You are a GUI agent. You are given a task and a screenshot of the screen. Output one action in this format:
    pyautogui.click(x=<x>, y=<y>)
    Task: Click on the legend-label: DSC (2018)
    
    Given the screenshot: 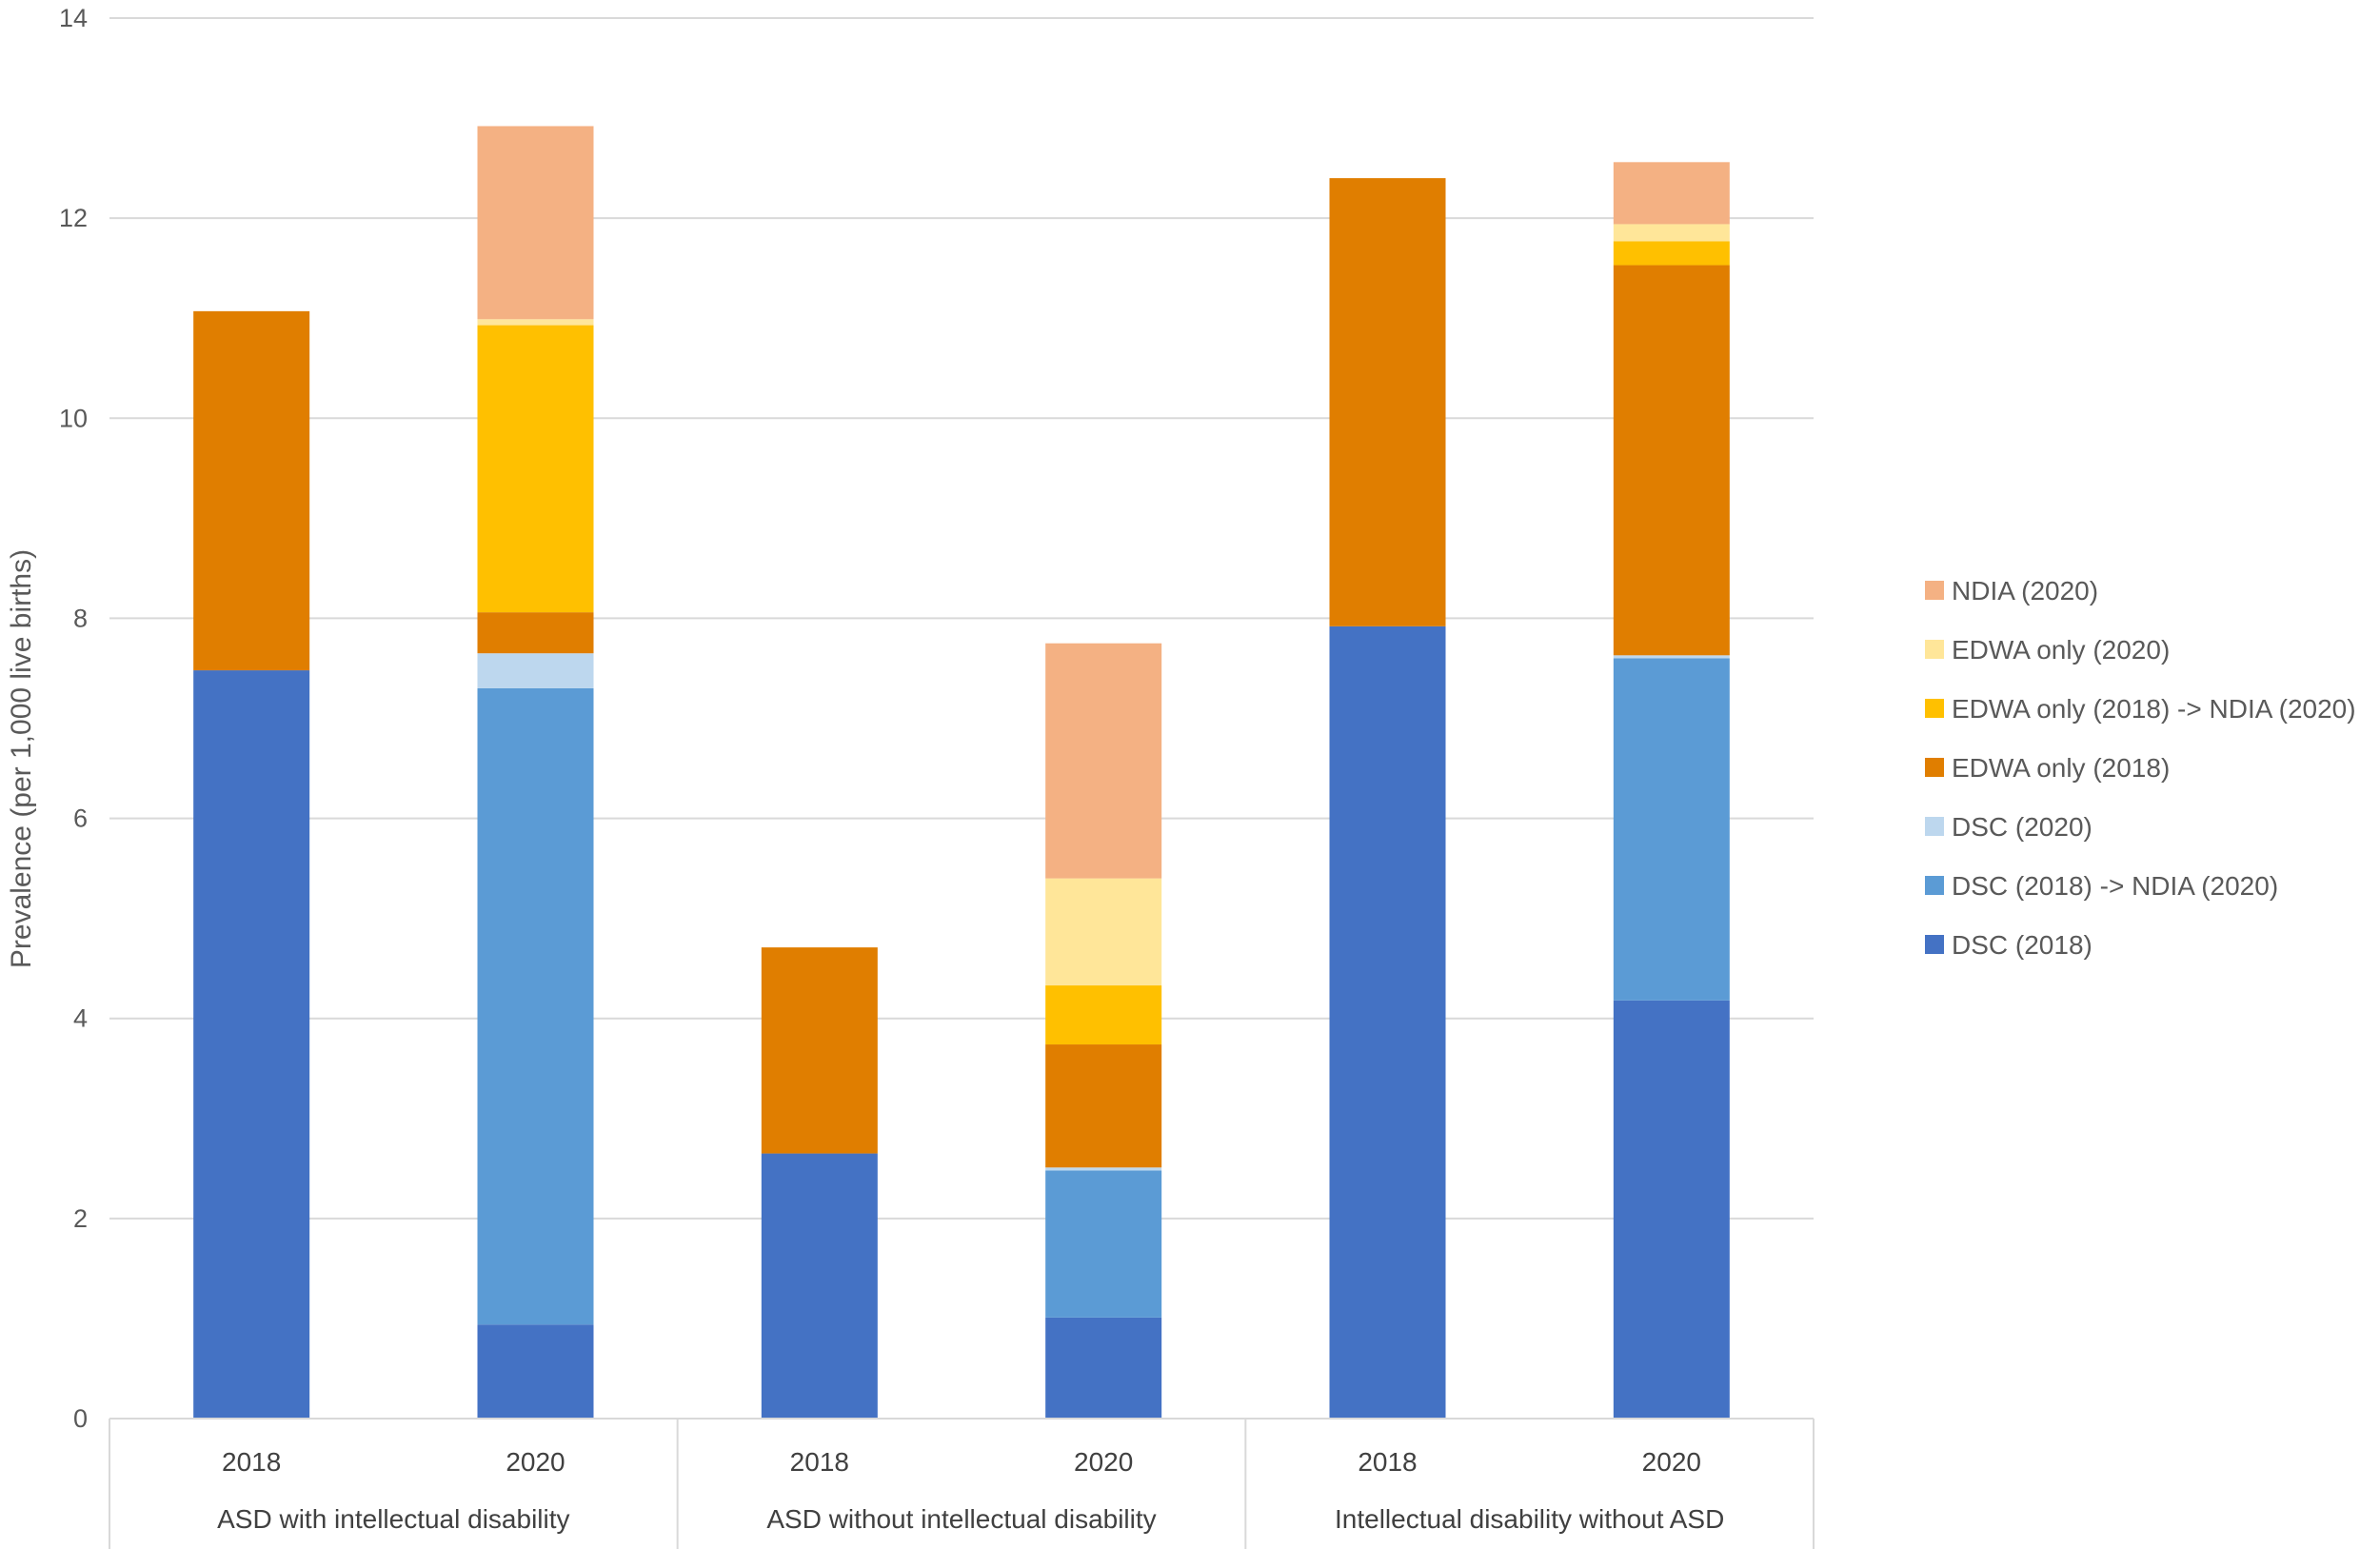 What is the action you would take?
    pyautogui.click(x=2022, y=945)
    